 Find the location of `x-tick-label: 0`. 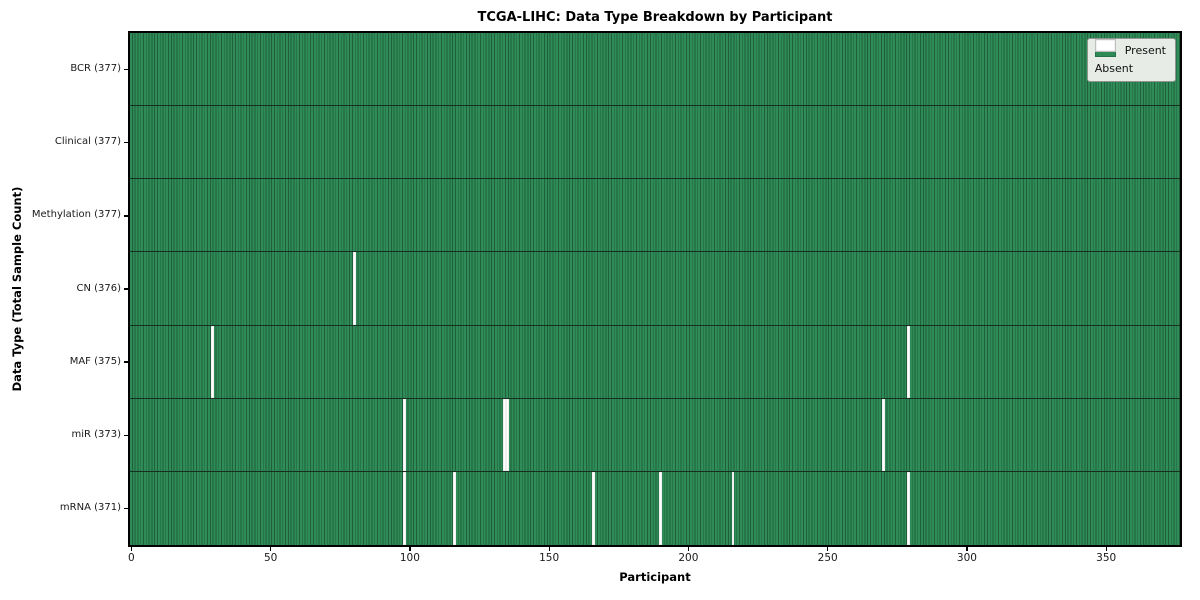

x-tick-label: 0 is located at coordinates (131, 558).